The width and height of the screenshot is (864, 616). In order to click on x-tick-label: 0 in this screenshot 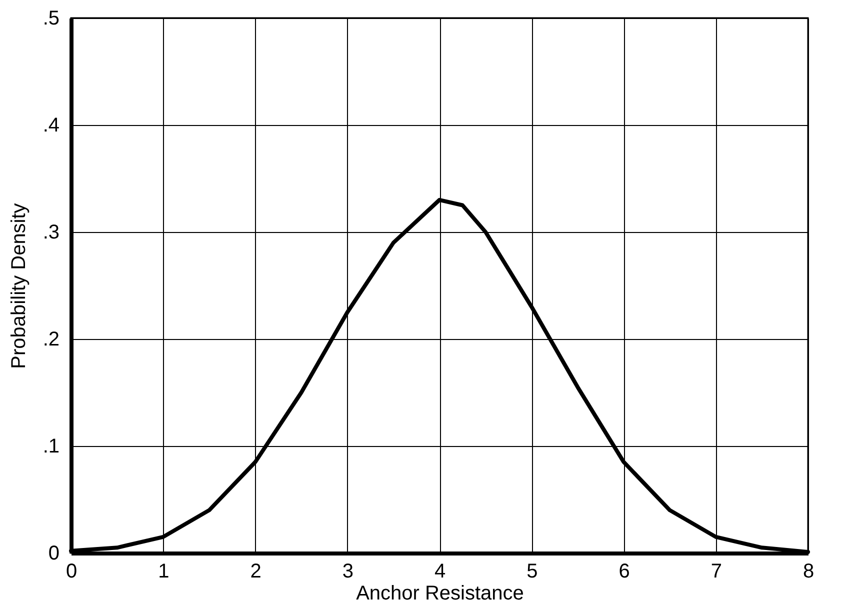, I will do `click(72, 571)`.